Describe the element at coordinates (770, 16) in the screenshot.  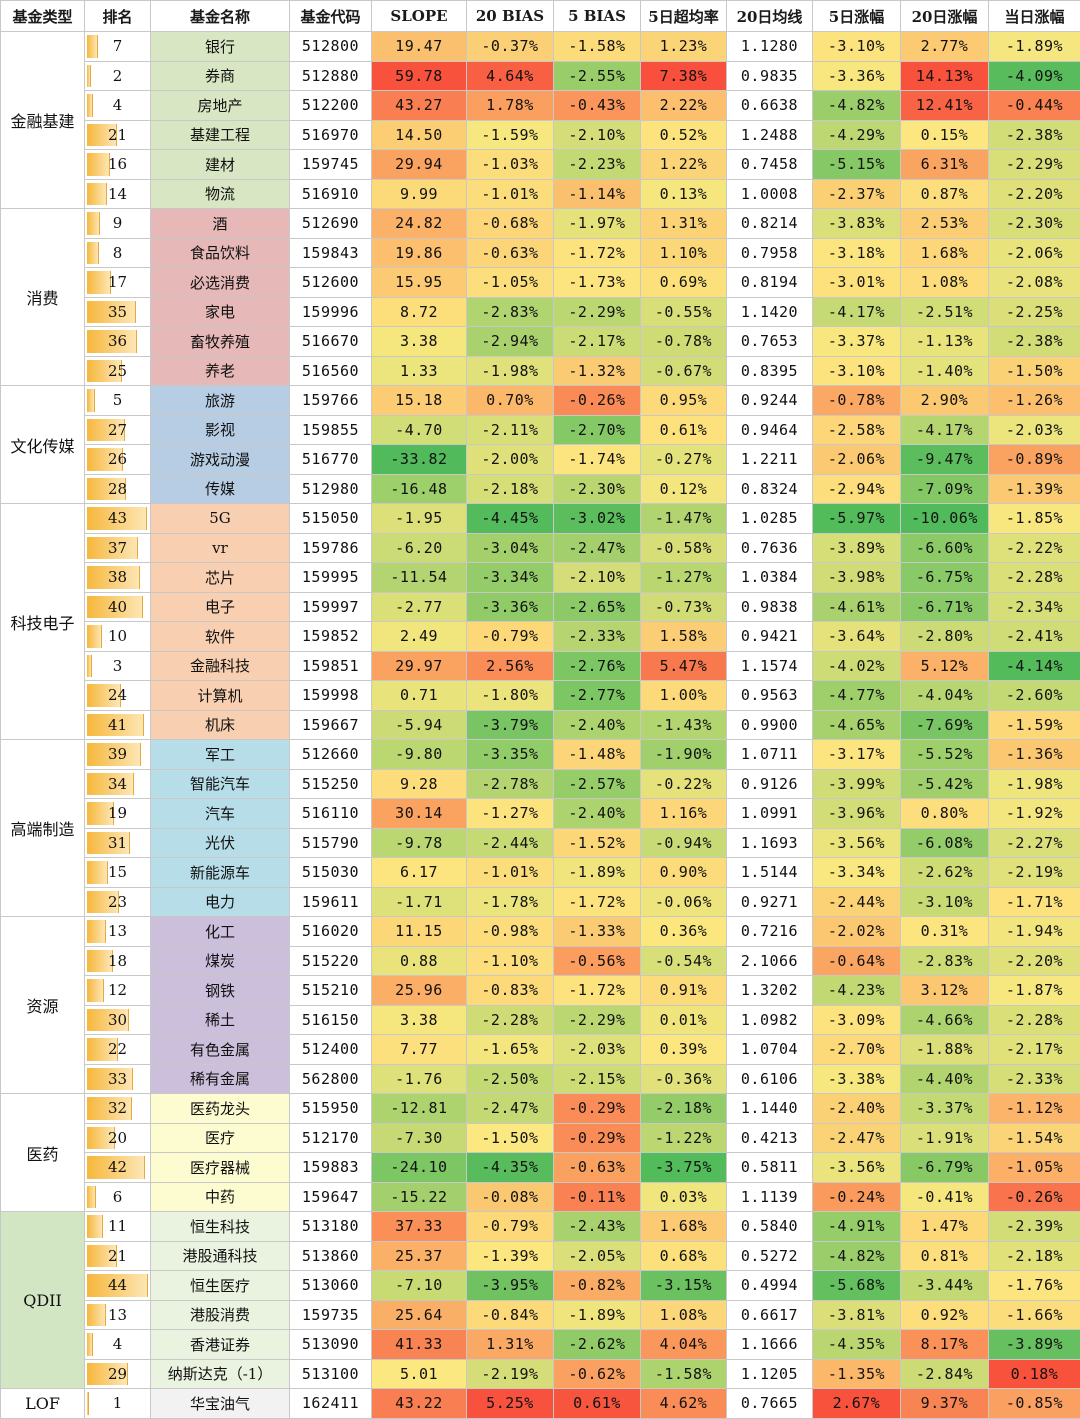
I see `header-ma20: 20日均线` at that location.